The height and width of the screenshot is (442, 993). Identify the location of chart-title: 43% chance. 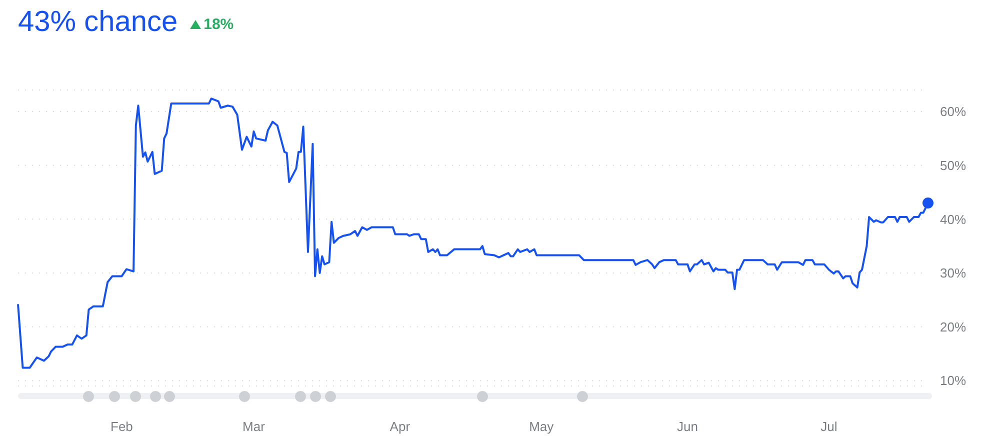
(98, 22).